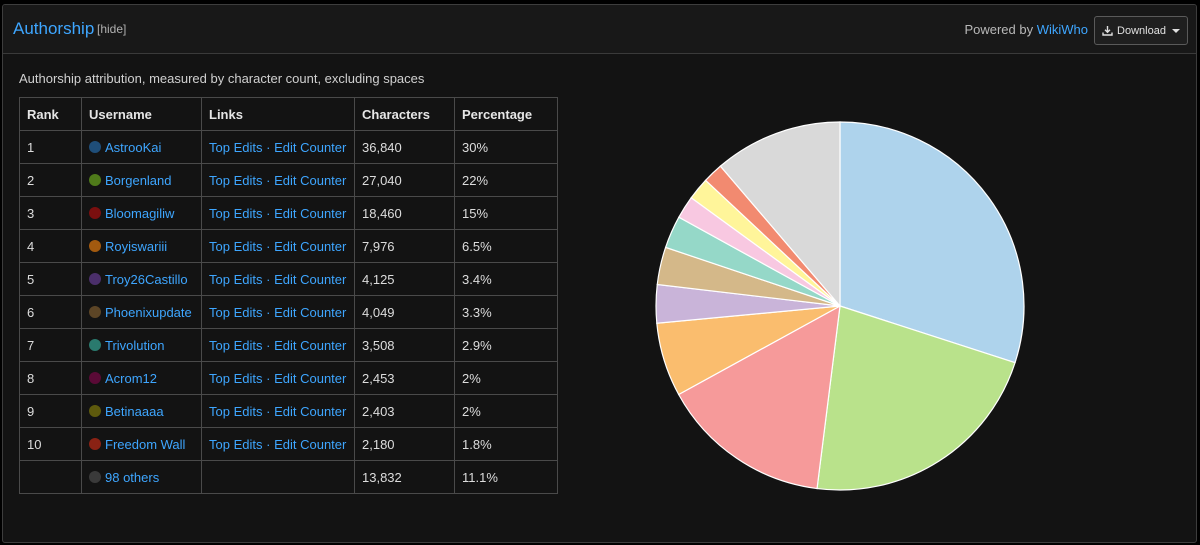  Describe the element at coordinates (404, 180) in the screenshot. I see `characters-cell: 27,040` at that location.